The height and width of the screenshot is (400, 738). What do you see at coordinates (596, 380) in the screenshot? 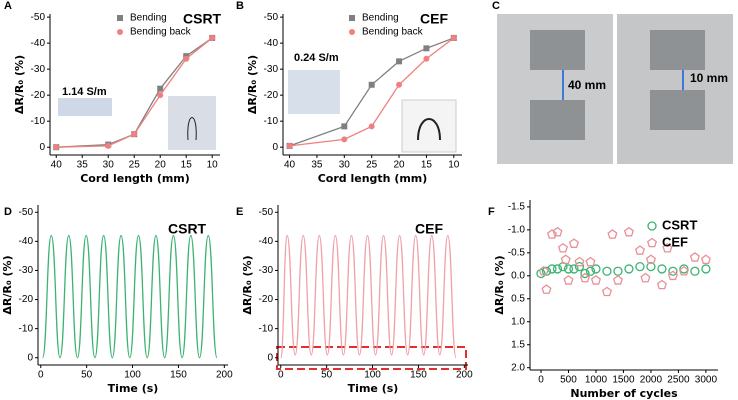
I see `x-tick-label: 1000` at bounding box center [596, 380].